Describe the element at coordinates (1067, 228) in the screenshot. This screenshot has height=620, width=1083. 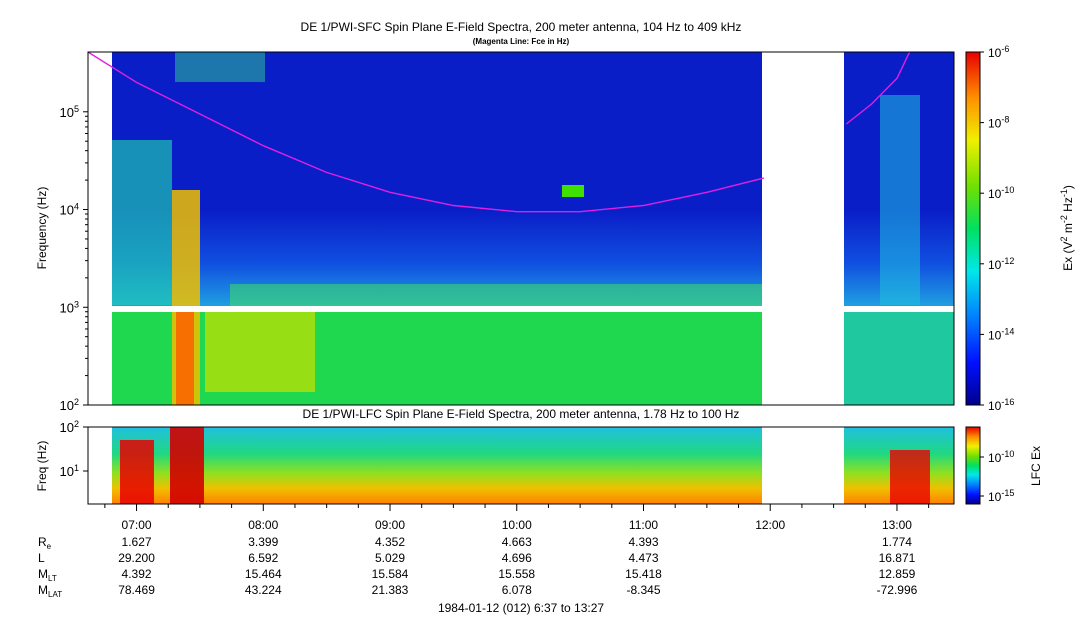
I see `sfc-colorbar-label: Ex (V2 m-2 Hz-1)` at that location.